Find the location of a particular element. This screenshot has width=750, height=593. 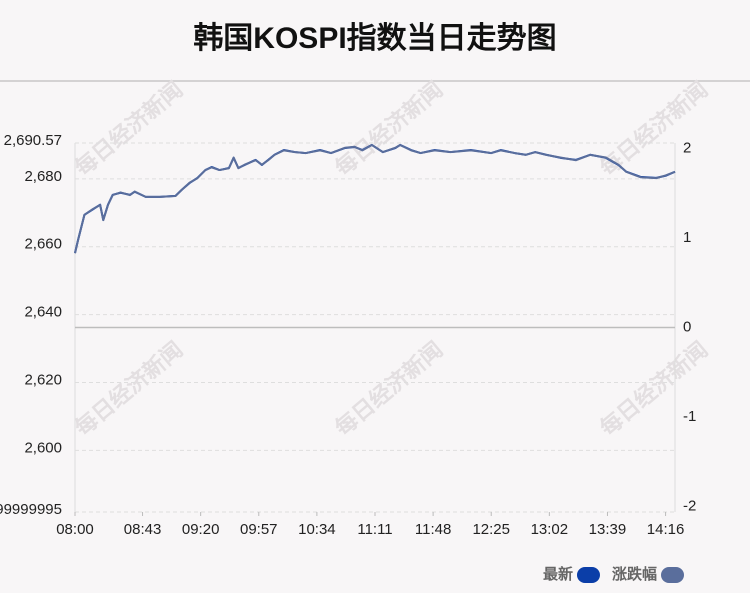

y2-tick-label: -1 is located at coordinates (689, 416).